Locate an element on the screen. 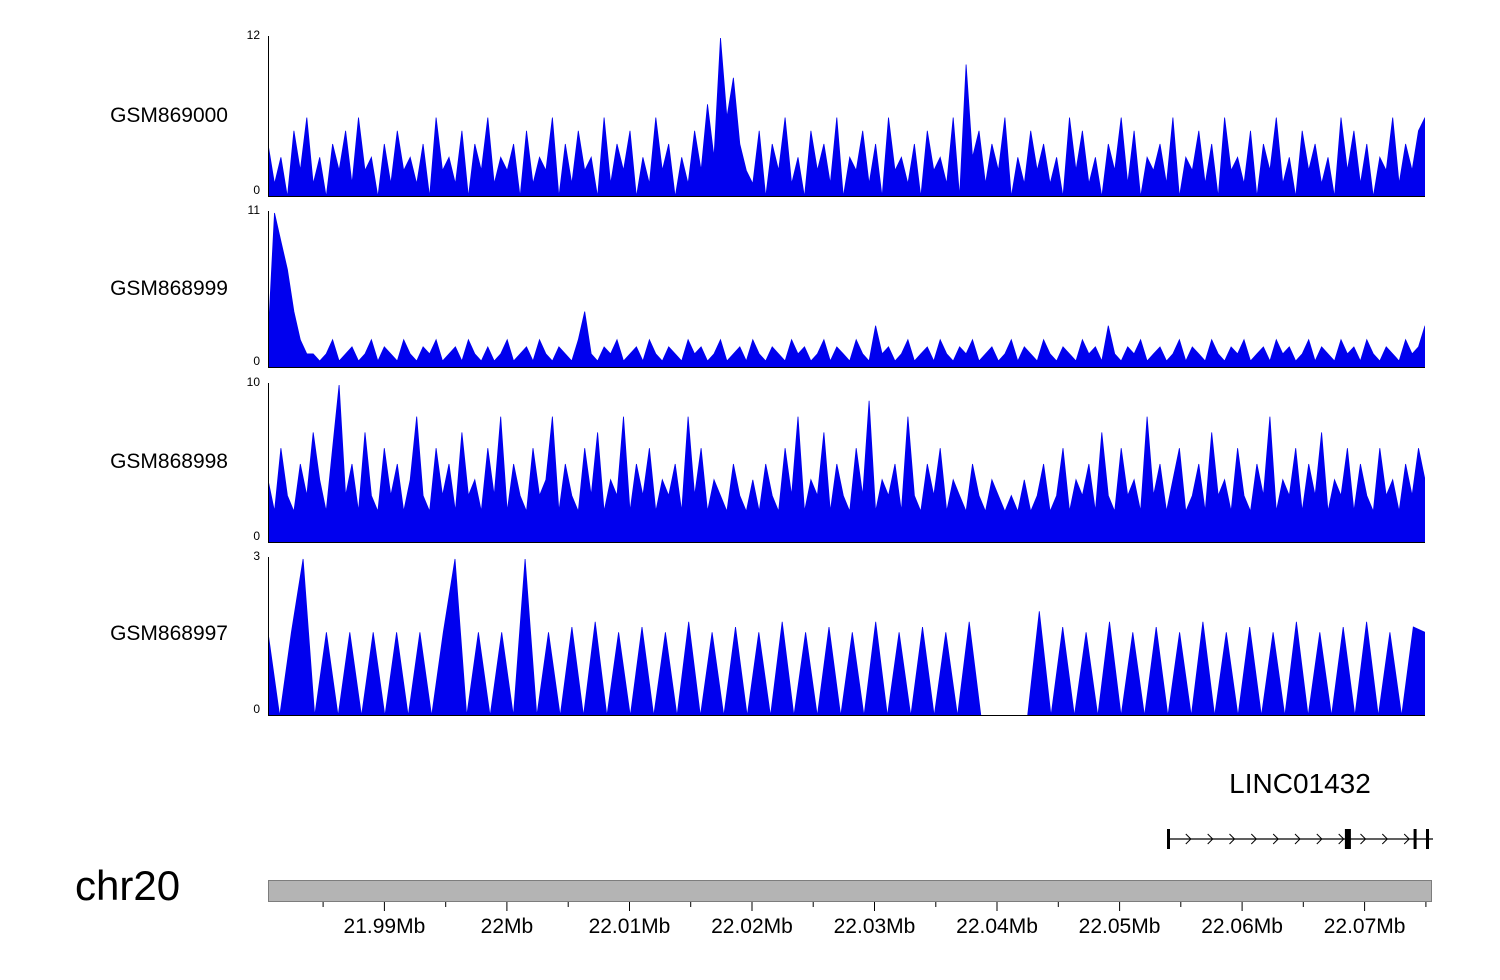  y-max-label: 3 is located at coordinates (256, 556).